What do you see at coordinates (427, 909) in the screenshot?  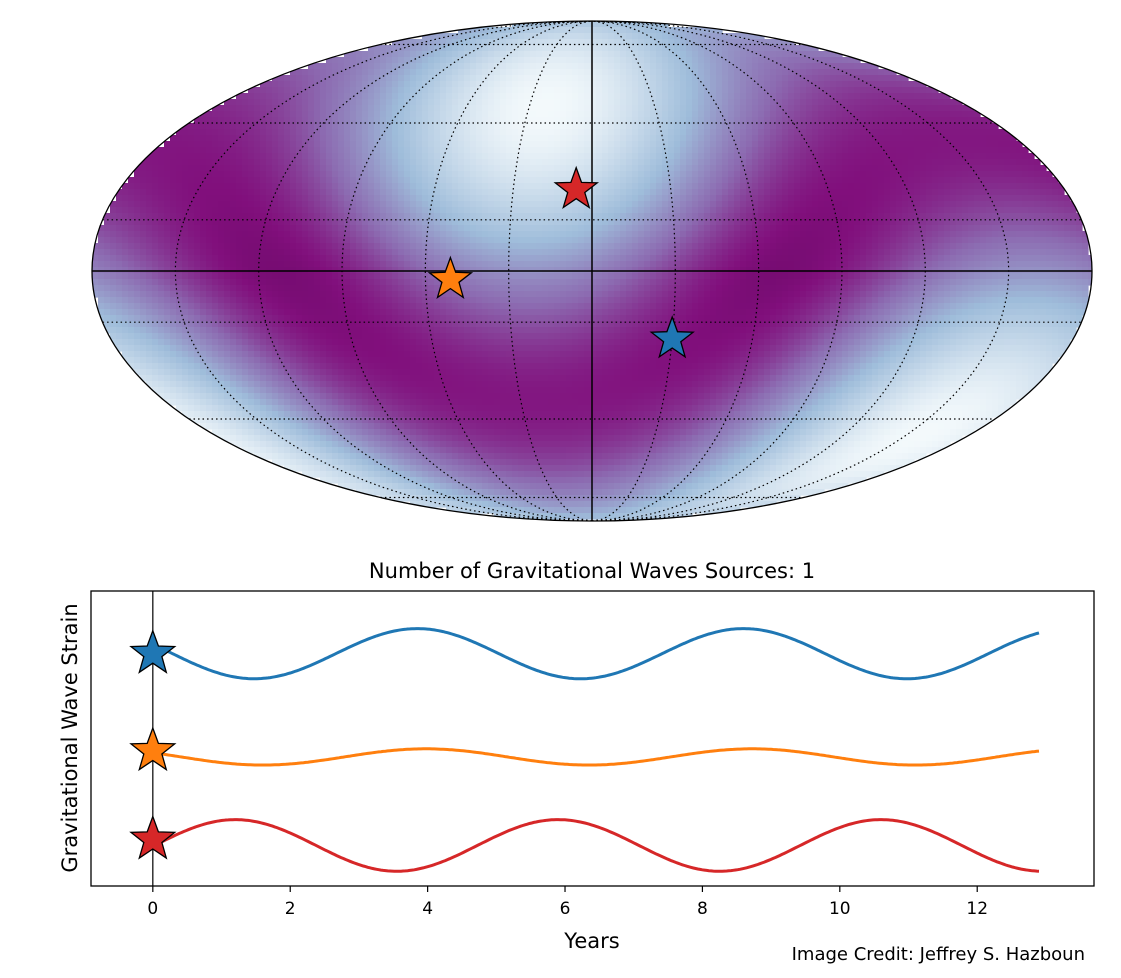 I see `x-tick-label: 4` at bounding box center [427, 909].